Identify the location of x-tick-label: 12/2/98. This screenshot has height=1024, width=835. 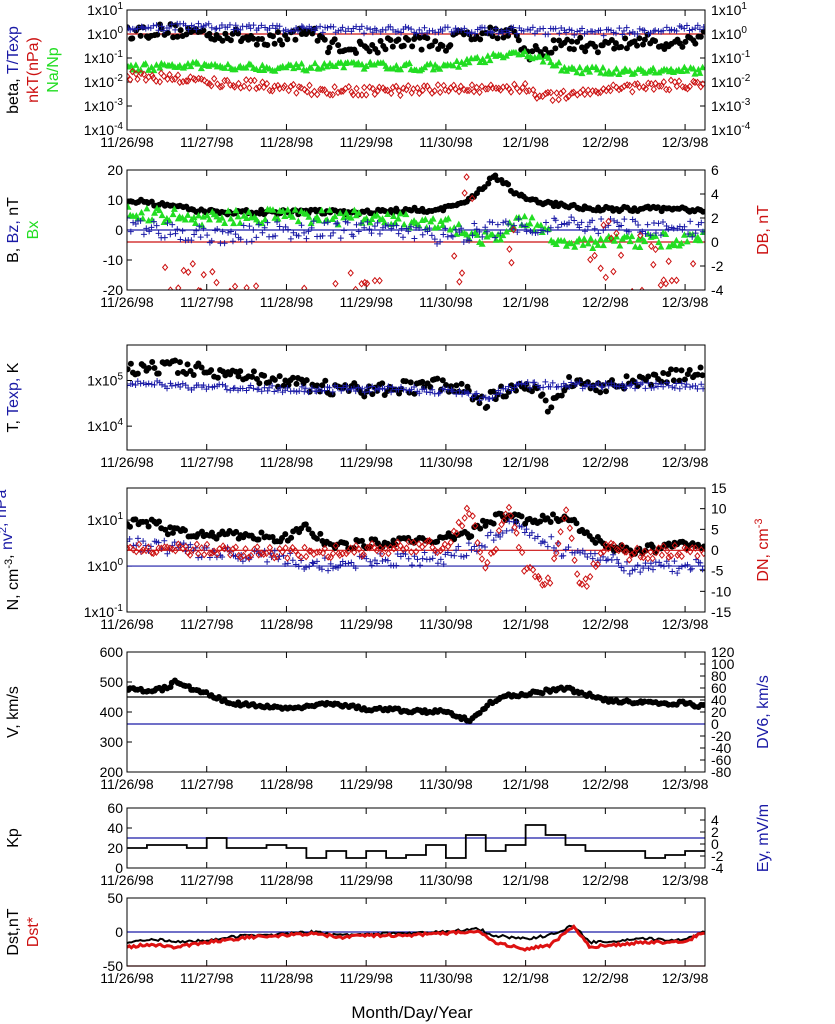
(605, 142).